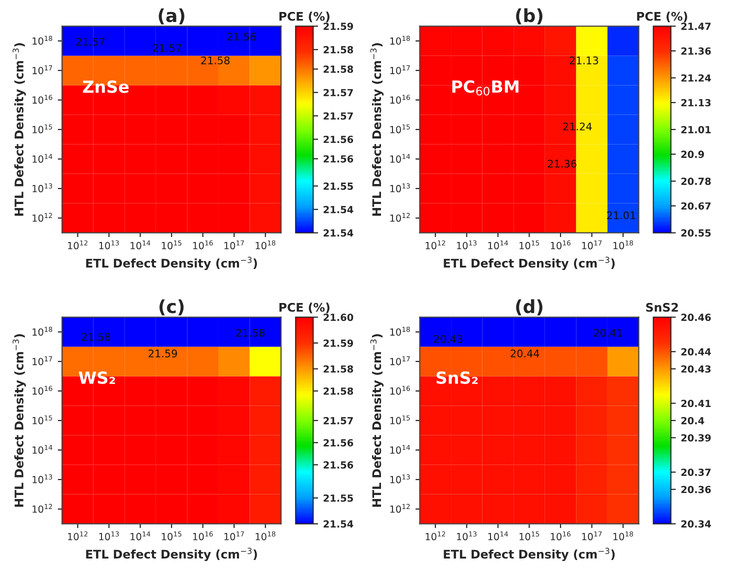 Image resolution: width=730 pixels, height=582 pixels. I want to click on color-bar-label: 20.37, so click(696, 472).